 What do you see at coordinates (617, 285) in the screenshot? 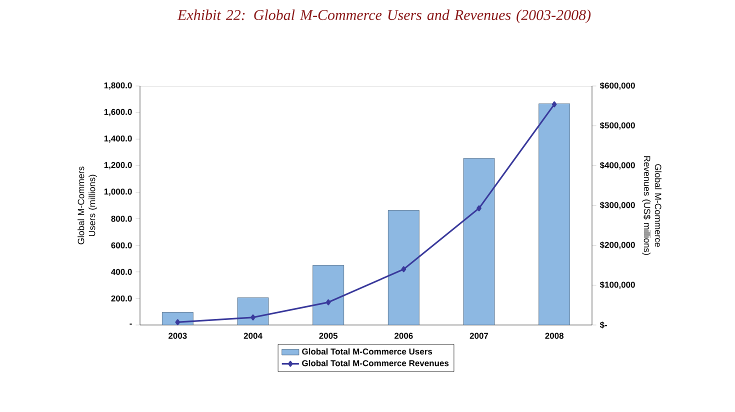
I see `y2-tick-label: $100,000` at bounding box center [617, 285].